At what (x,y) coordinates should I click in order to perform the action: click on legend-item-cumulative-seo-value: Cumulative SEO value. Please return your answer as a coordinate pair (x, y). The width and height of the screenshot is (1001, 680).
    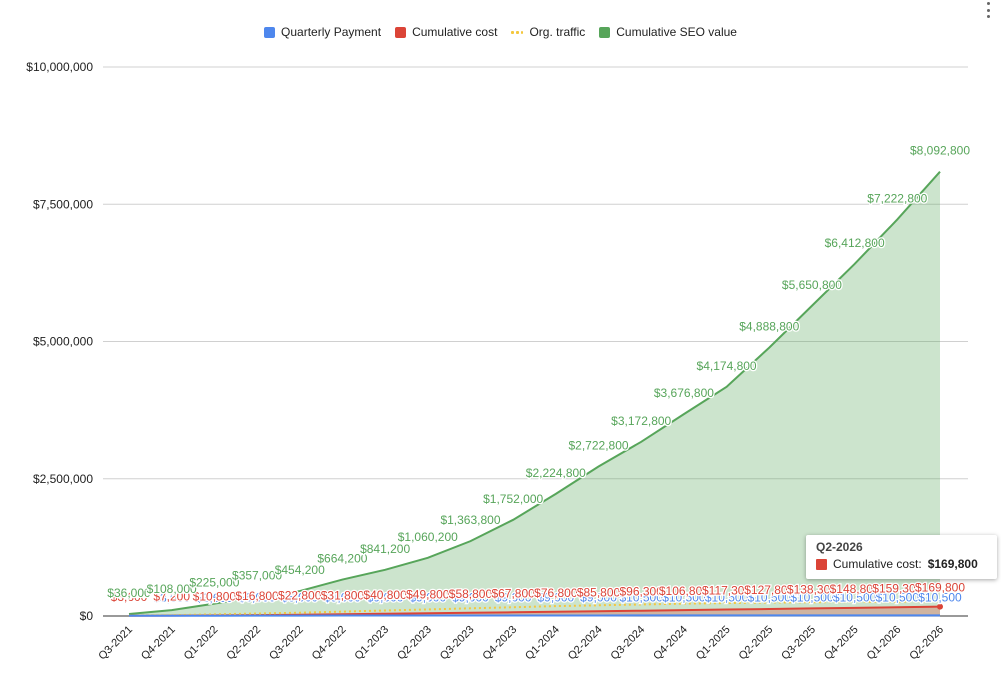
    Looking at the image, I should click on (668, 32).